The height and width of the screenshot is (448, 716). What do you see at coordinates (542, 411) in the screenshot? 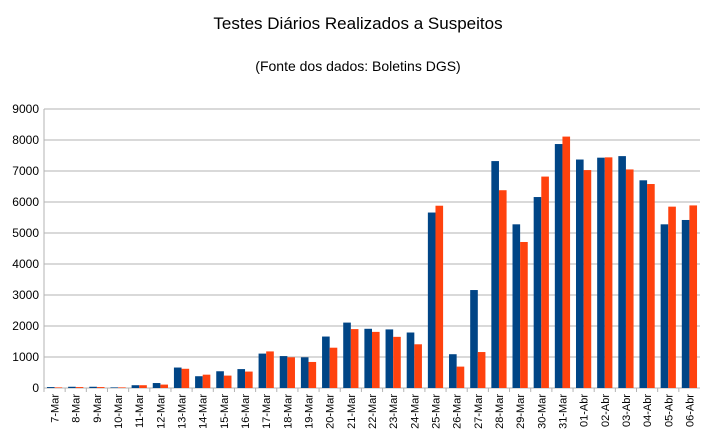
I see `x-tick-label: 30-Mar` at bounding box center [542, 411].